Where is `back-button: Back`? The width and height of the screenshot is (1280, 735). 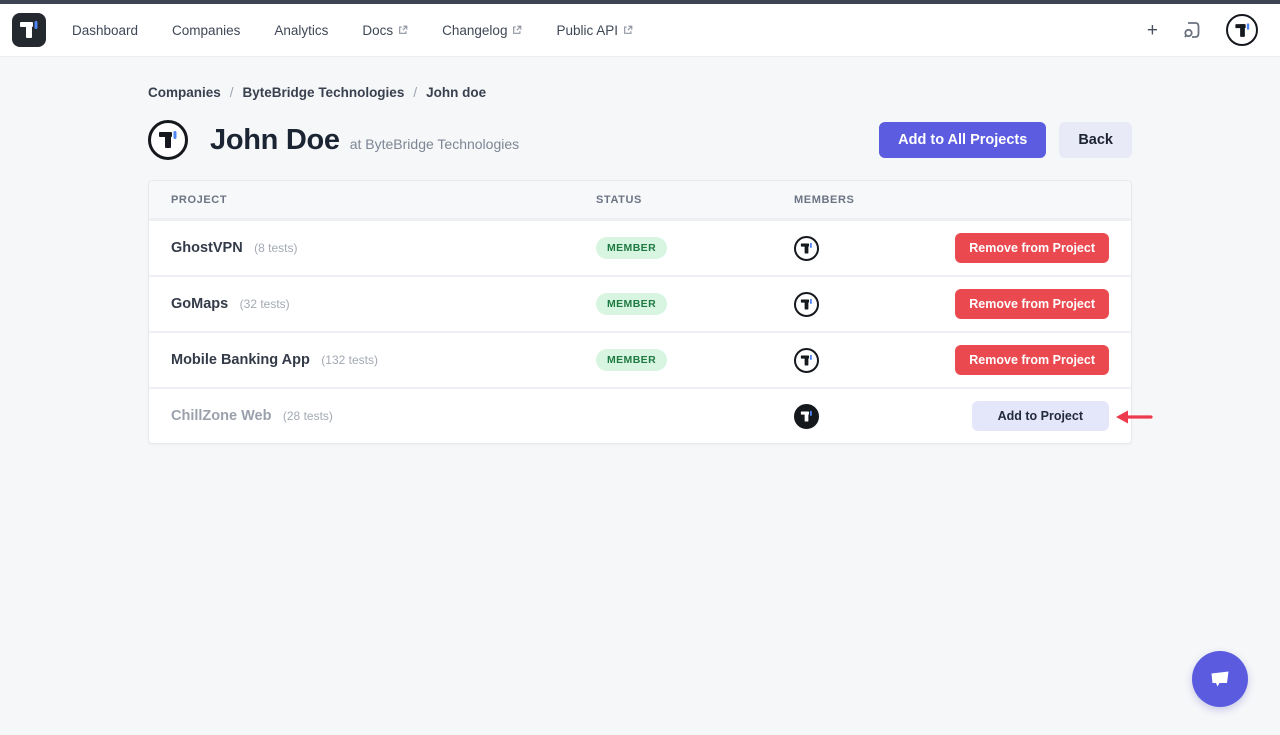 back-button: Back is located at coordinates (1095, 140).